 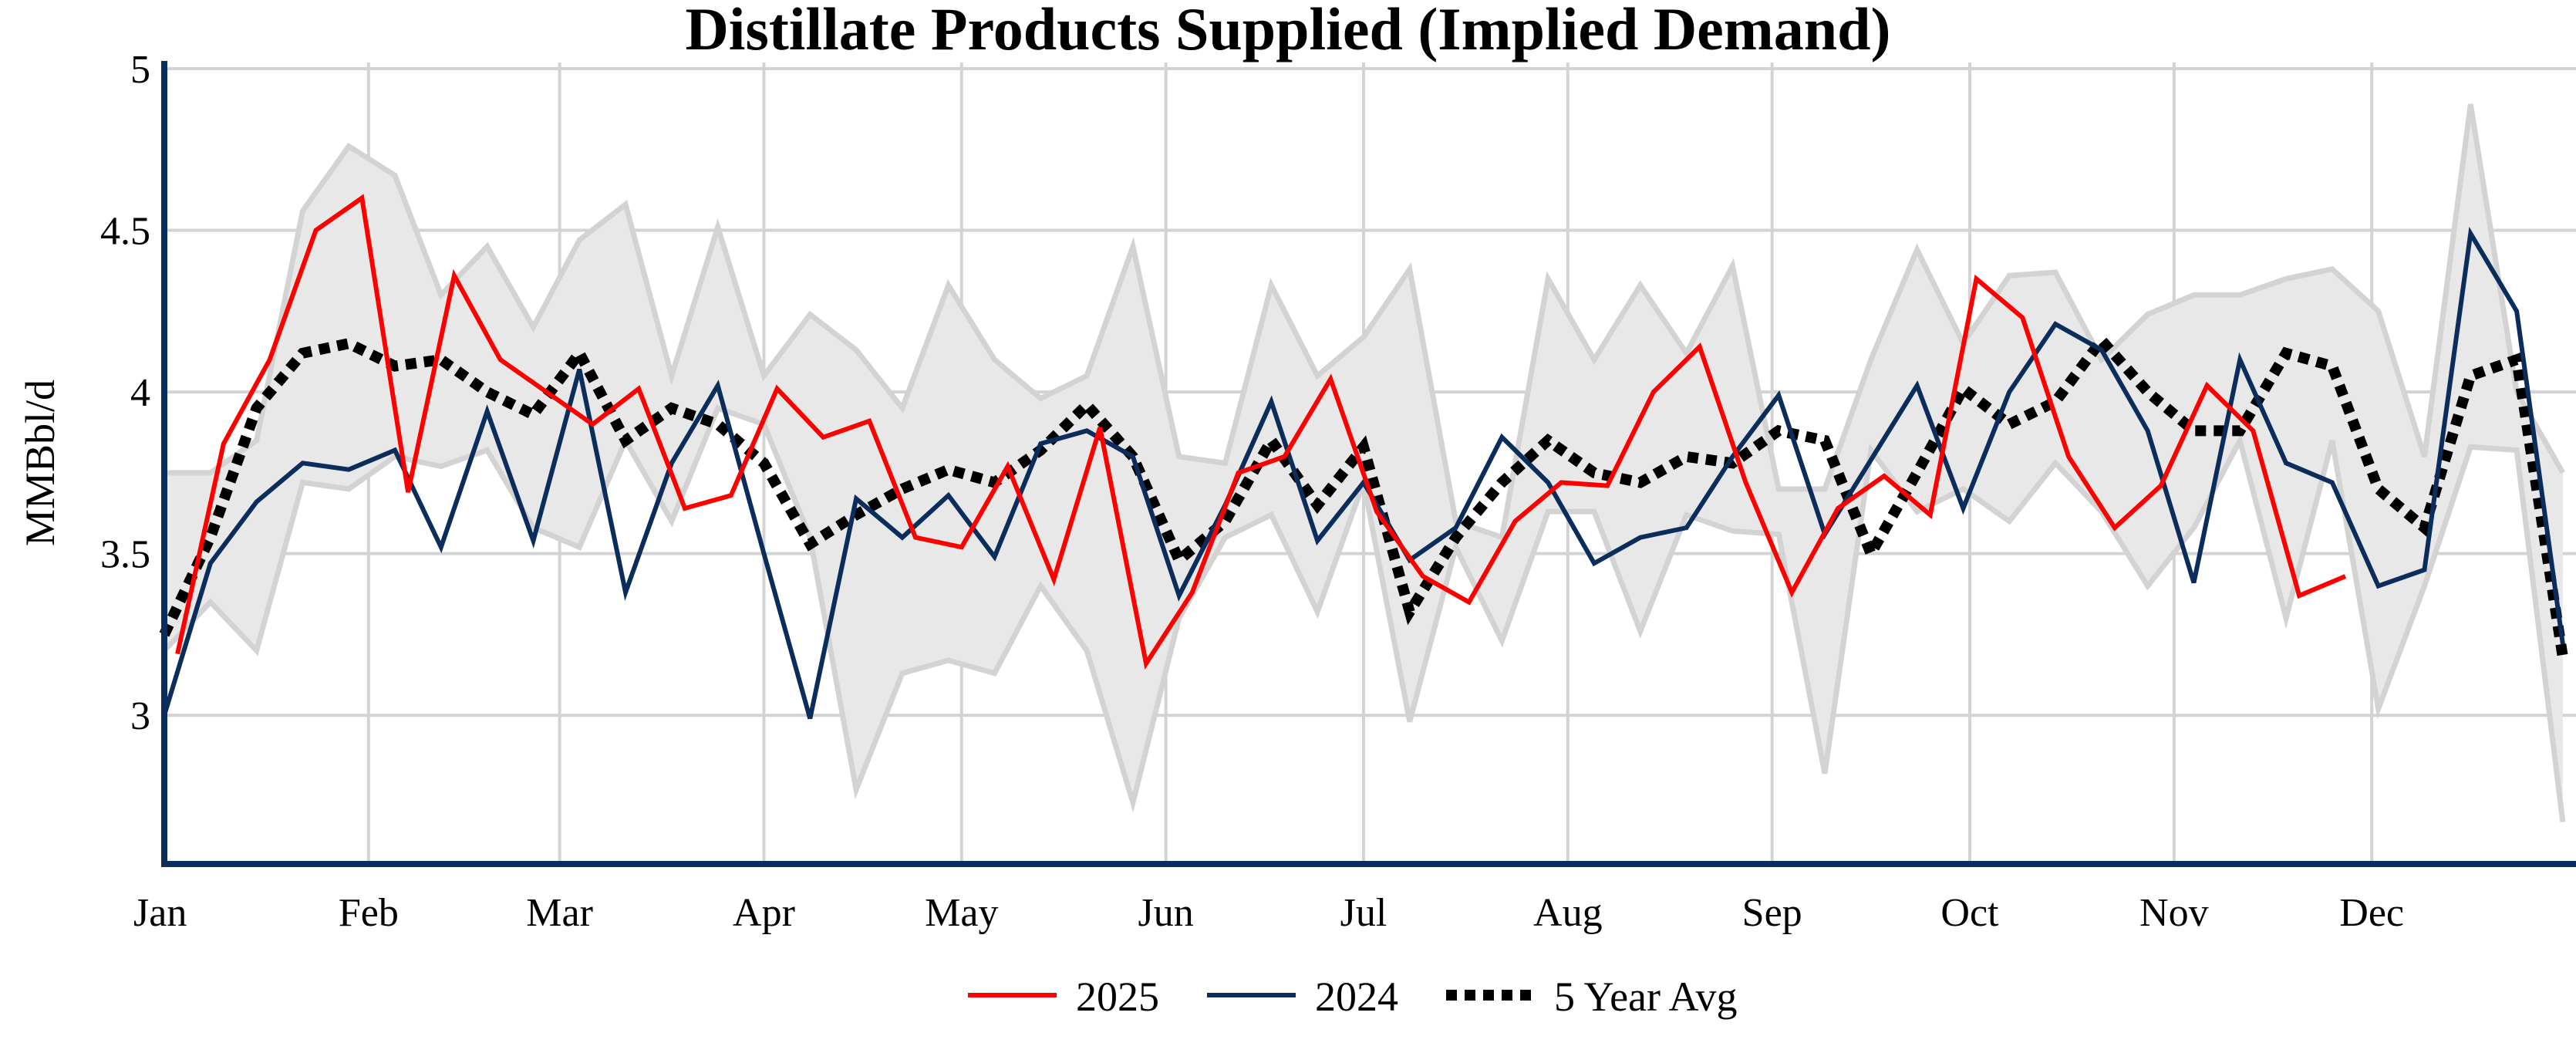 I want to click on x-tick-label: Jul, so click(x=1363, y=913).